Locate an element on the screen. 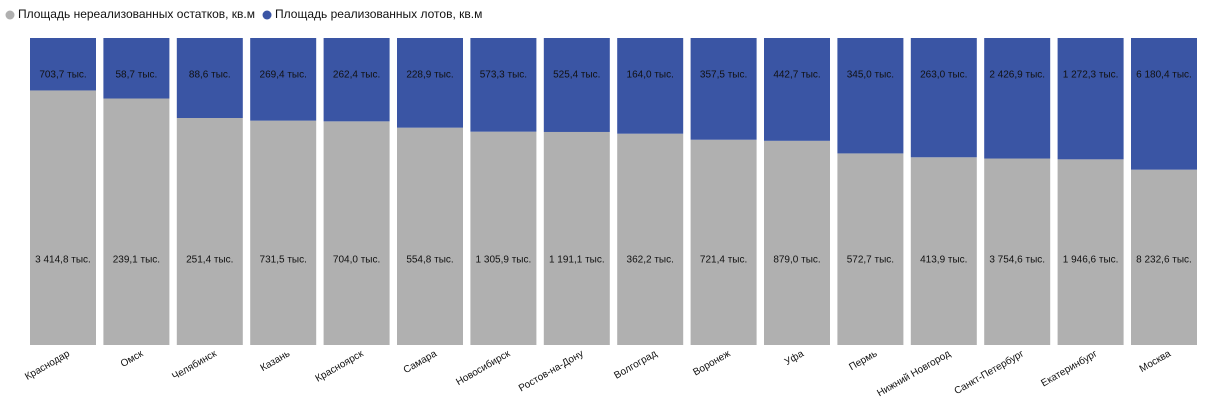 The image size is (1212, 409). data-label: 239,1 тыс. is located at coordinates (136, 260).